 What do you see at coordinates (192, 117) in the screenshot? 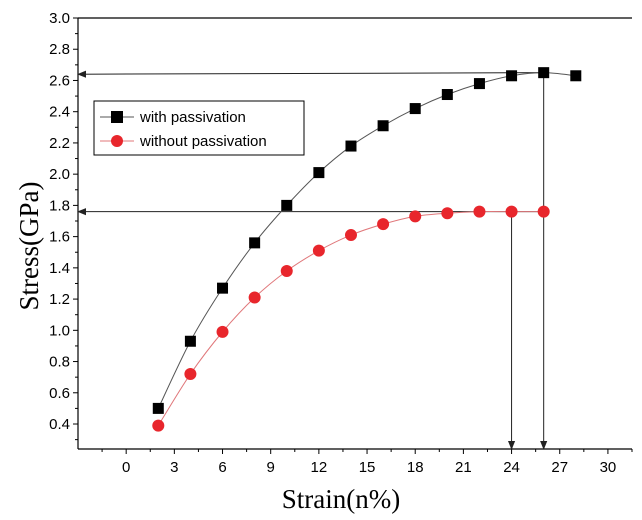
I see `legend-label-with-passivation: with passivation` at bounding box center [192, 117].